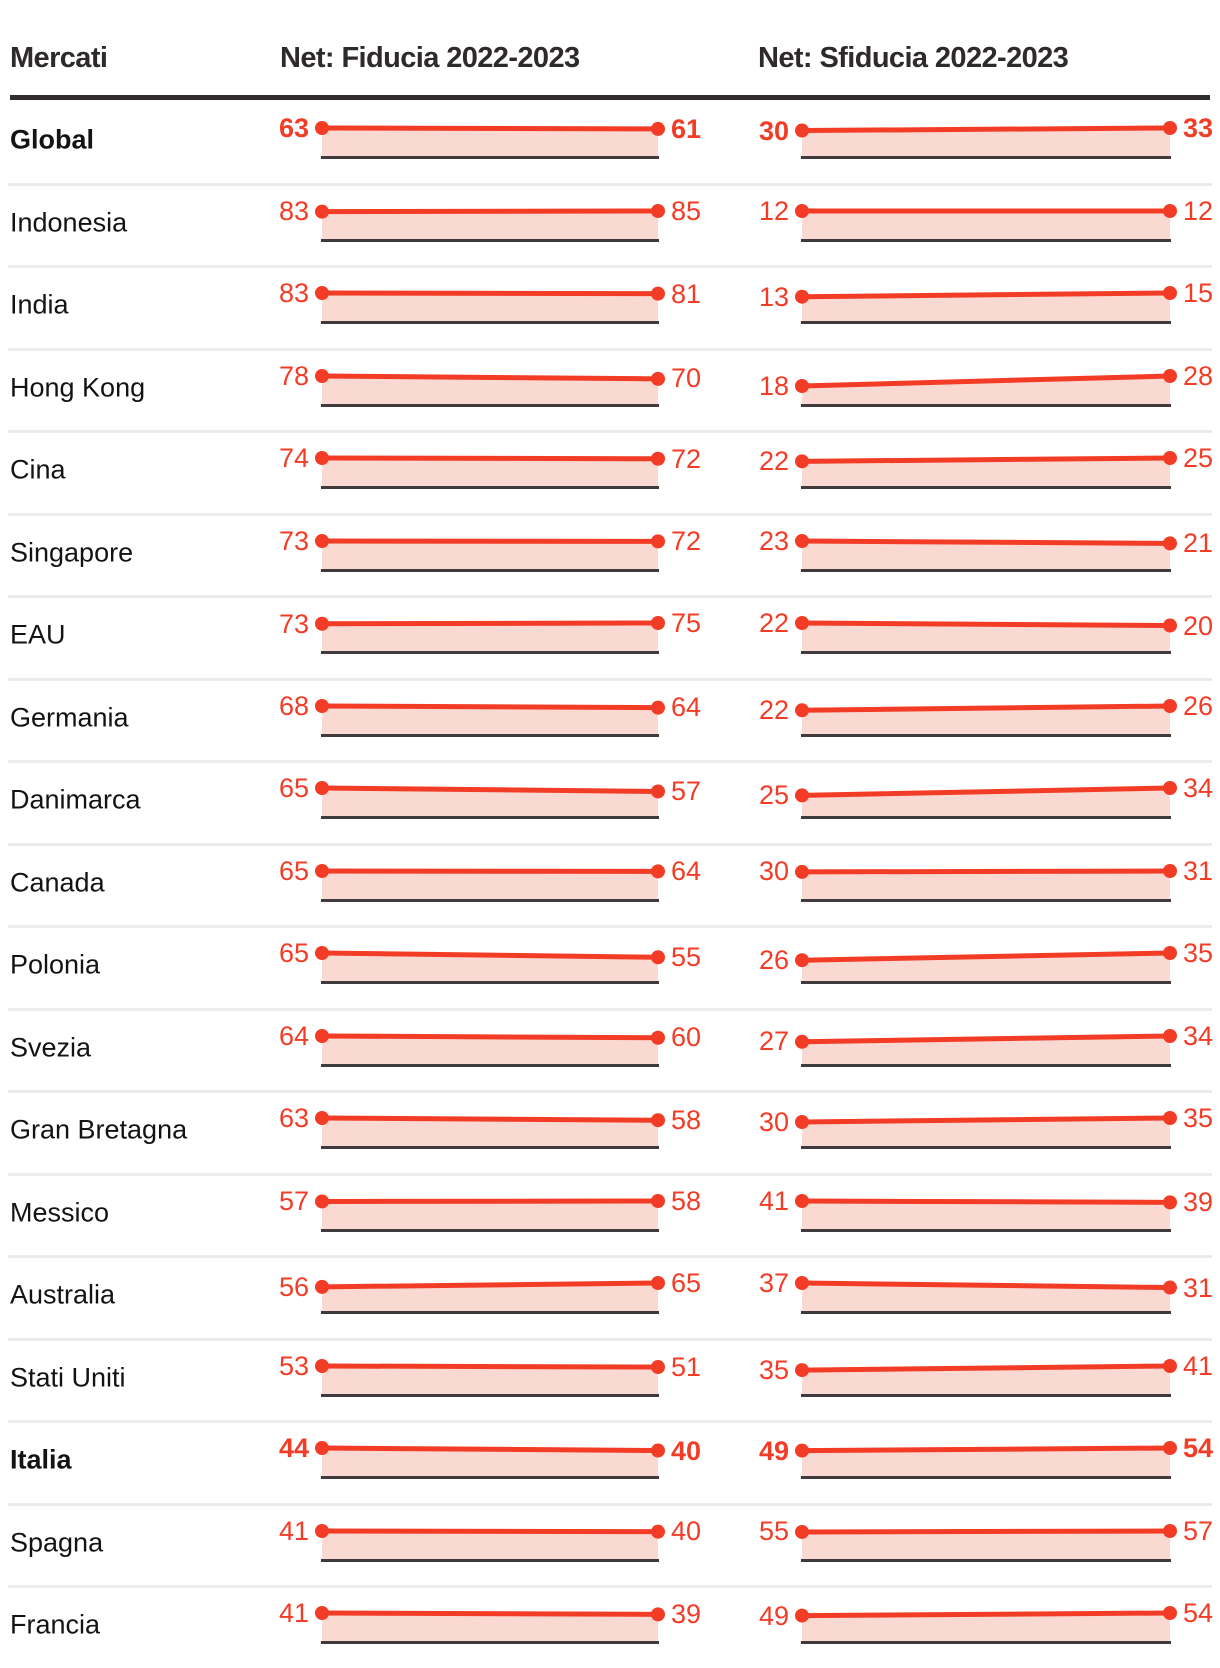 The height and width of the screenshot is (1668, 1220). I want to click on fiducia-value-2023: 60, so click(686, 1037).